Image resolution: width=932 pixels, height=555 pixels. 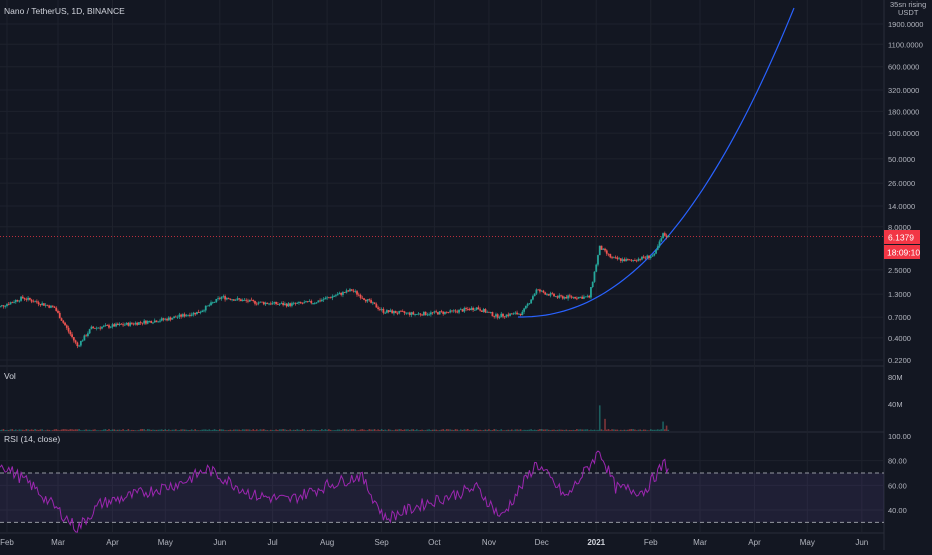 I want to click on volume-series, so click(x=335, y=418).